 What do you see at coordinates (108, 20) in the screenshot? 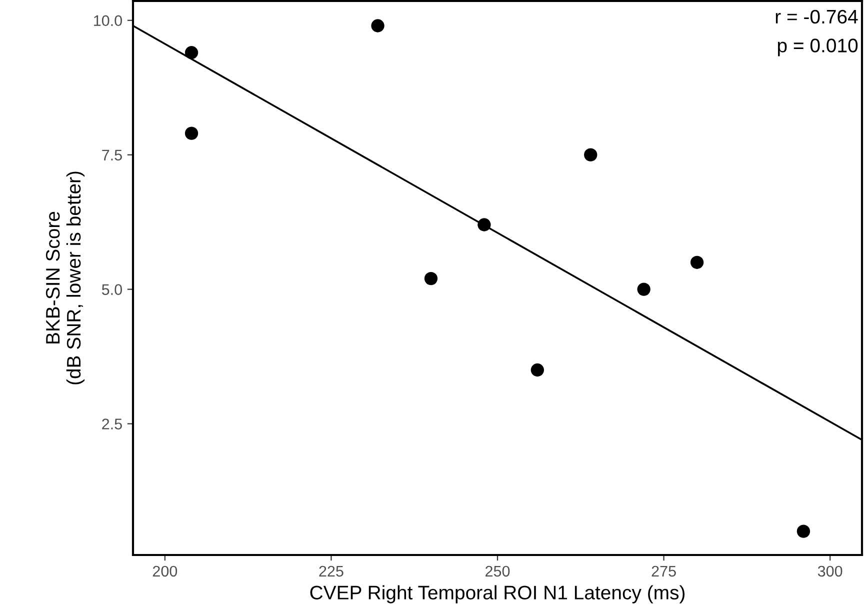
I see `y-tick-label: 10.0` at bounding box center [108, 20].